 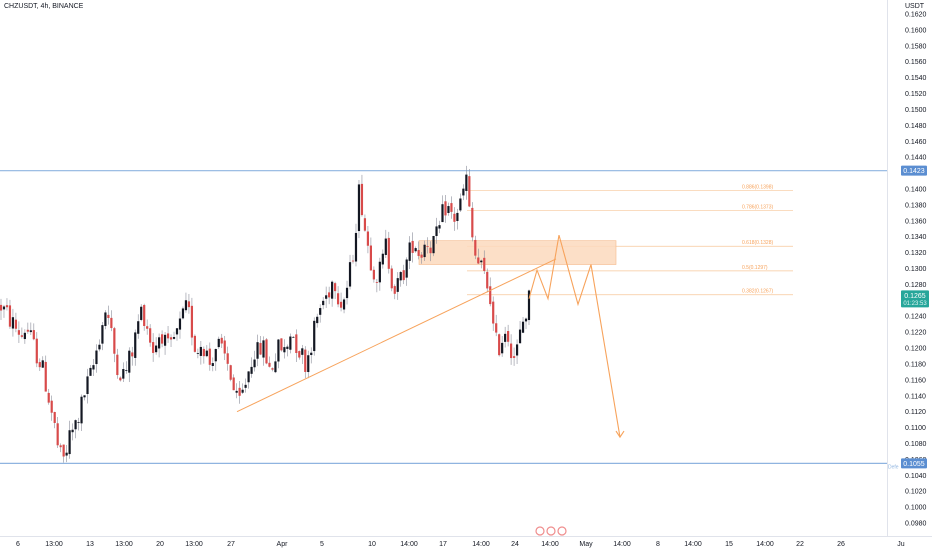 What do you see at coordinates (517, 252) in the screenshot?
I see `supply-zone` at bounding box center [517, 252].